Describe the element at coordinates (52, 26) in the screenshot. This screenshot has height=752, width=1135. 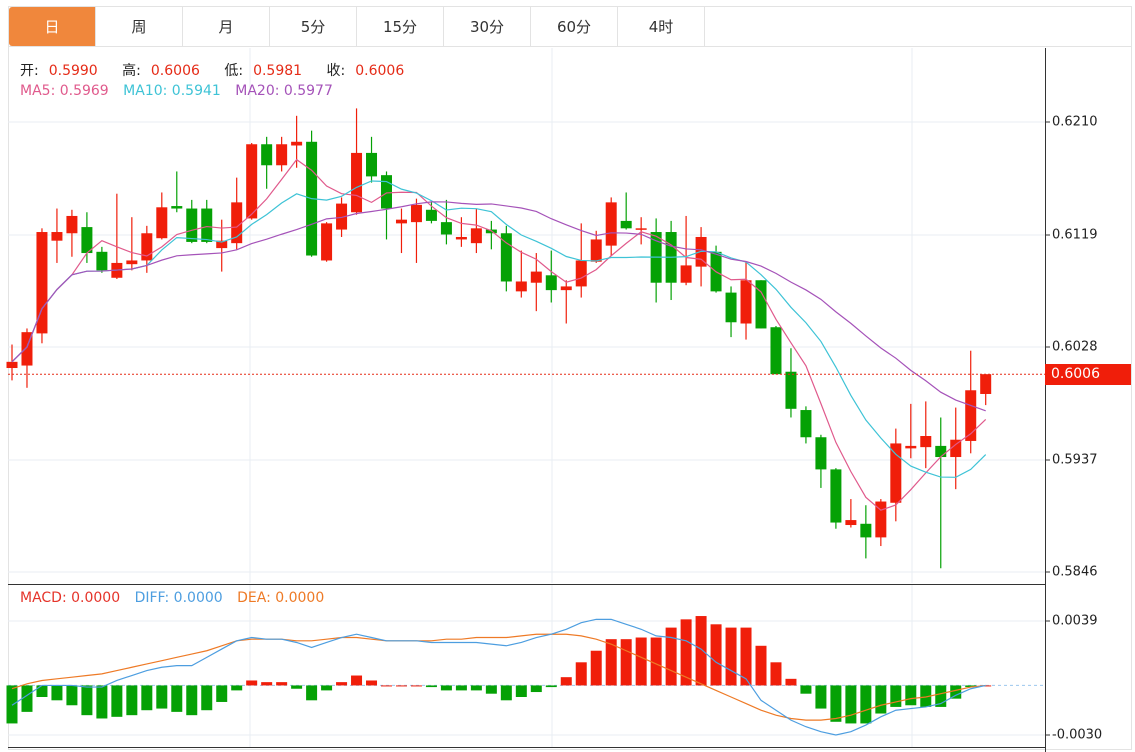
I see `tab-day: 日` at that location.